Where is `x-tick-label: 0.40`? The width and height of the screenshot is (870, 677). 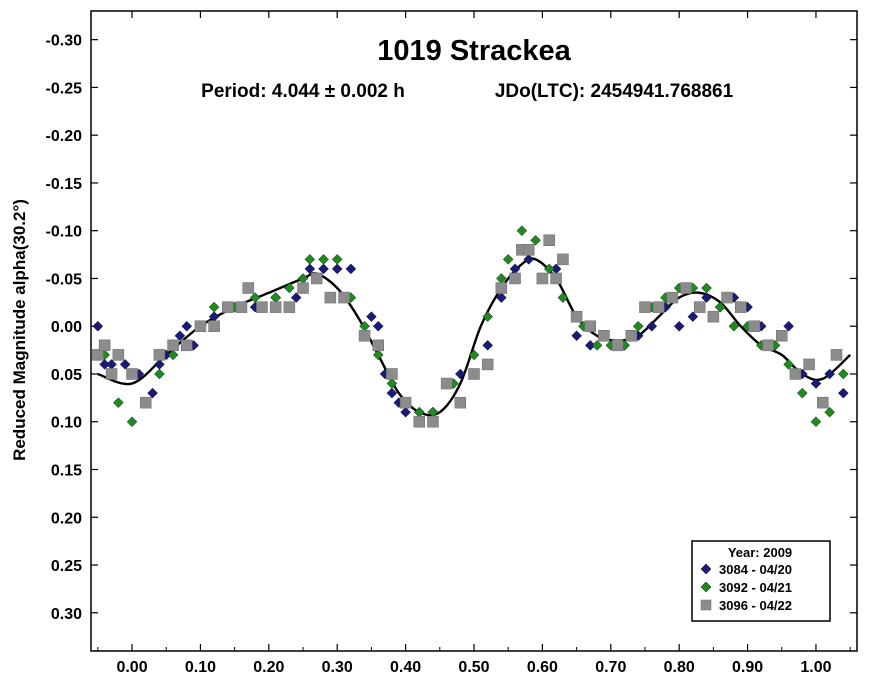 x-tick-label: 0.40 is located at coordinates (405, 667).